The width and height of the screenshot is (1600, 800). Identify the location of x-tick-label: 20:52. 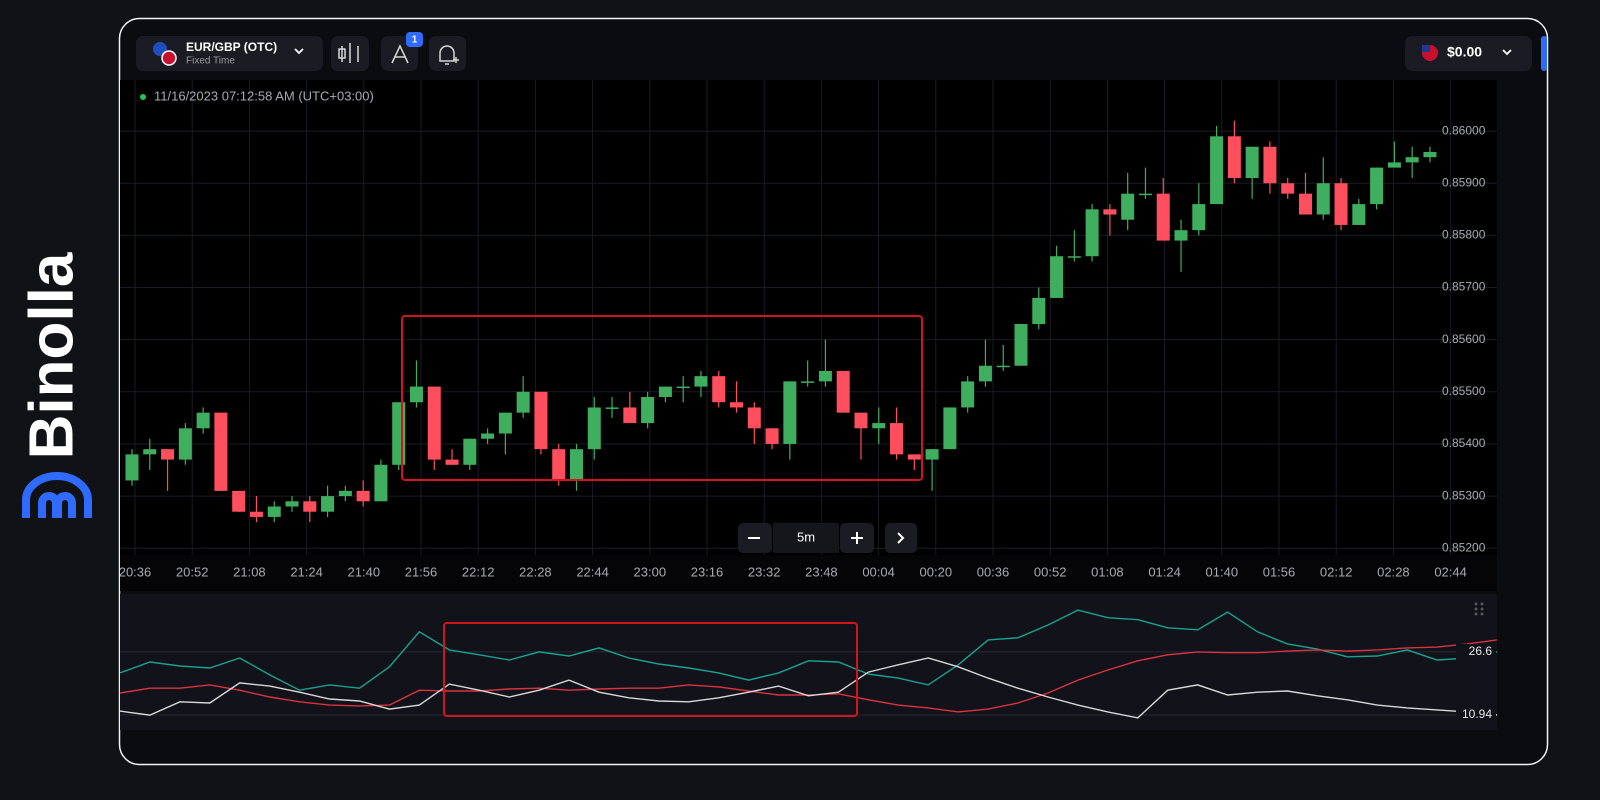
(192, 571).